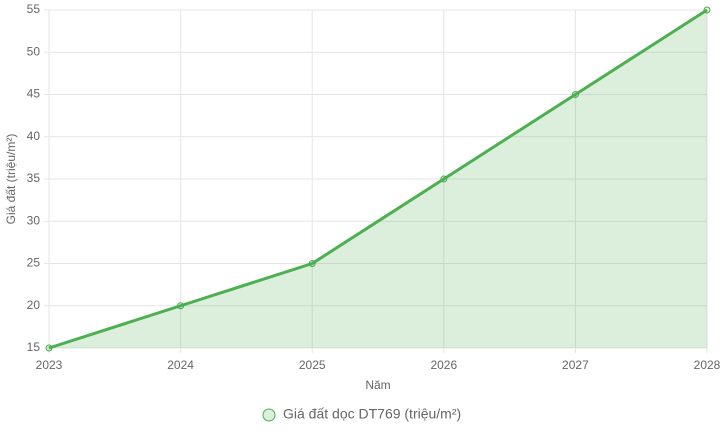 The width and height of the screenshot is (724, 438). I want to click on y-axis-title: Giá đất (triệu/m²), so click(11, 179).